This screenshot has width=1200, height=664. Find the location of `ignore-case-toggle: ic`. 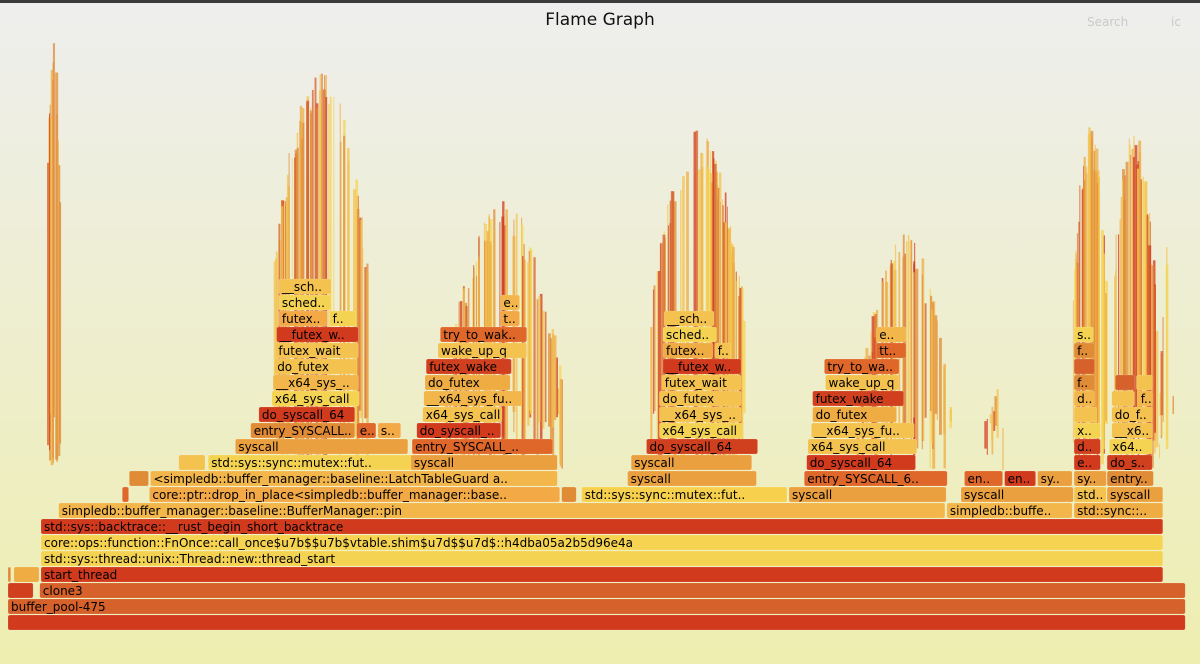

ignore-case-toggle: ic is located at coordinates (1176, 22).